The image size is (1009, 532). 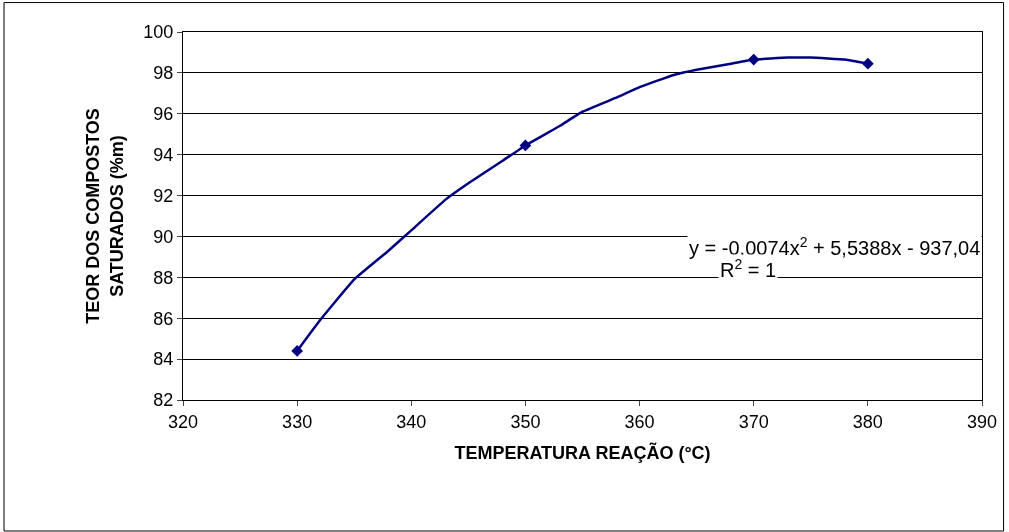 What do you see at coordinates (982, 421) in the screenshot?
I see `x-tick-label: 390` at bounding box center [982, 421].